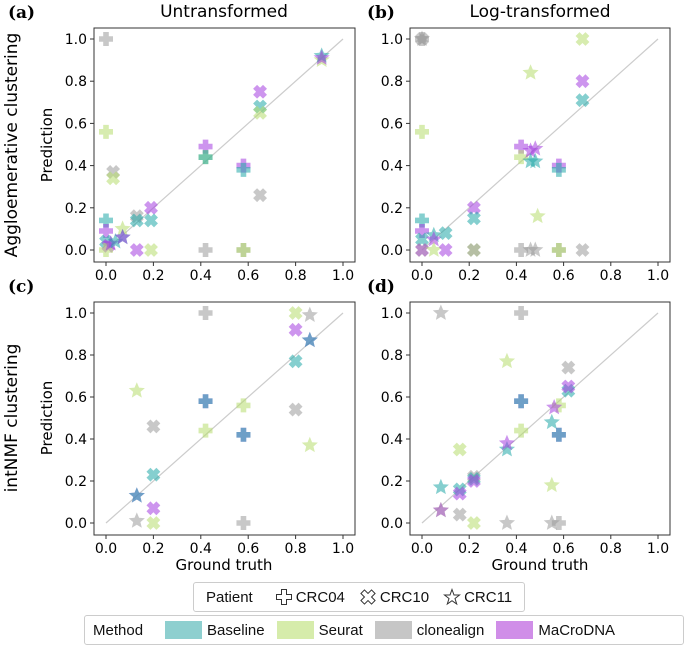  I want to click on color-swatch, so click(515, 630).